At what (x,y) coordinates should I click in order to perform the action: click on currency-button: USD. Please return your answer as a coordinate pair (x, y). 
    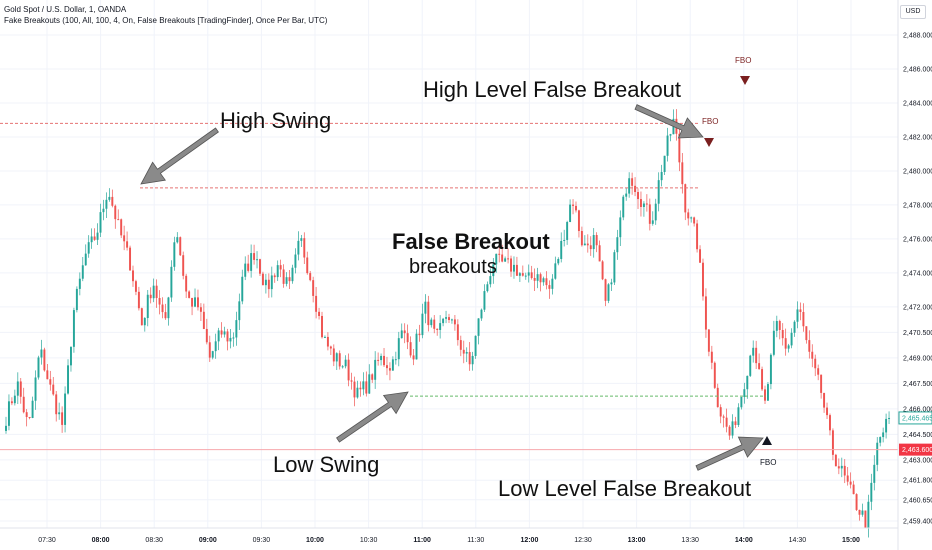
    Looking at the image, I should click on (913, 12).